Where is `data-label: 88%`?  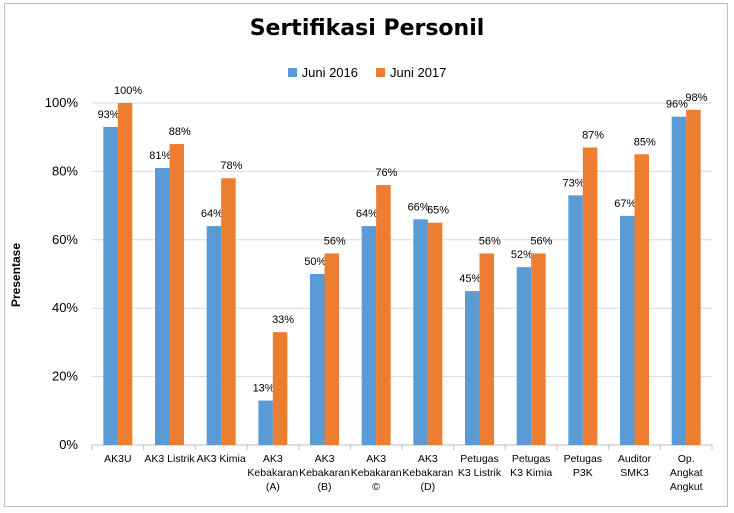
data-label: 88% is located at coordinates (180, 132).